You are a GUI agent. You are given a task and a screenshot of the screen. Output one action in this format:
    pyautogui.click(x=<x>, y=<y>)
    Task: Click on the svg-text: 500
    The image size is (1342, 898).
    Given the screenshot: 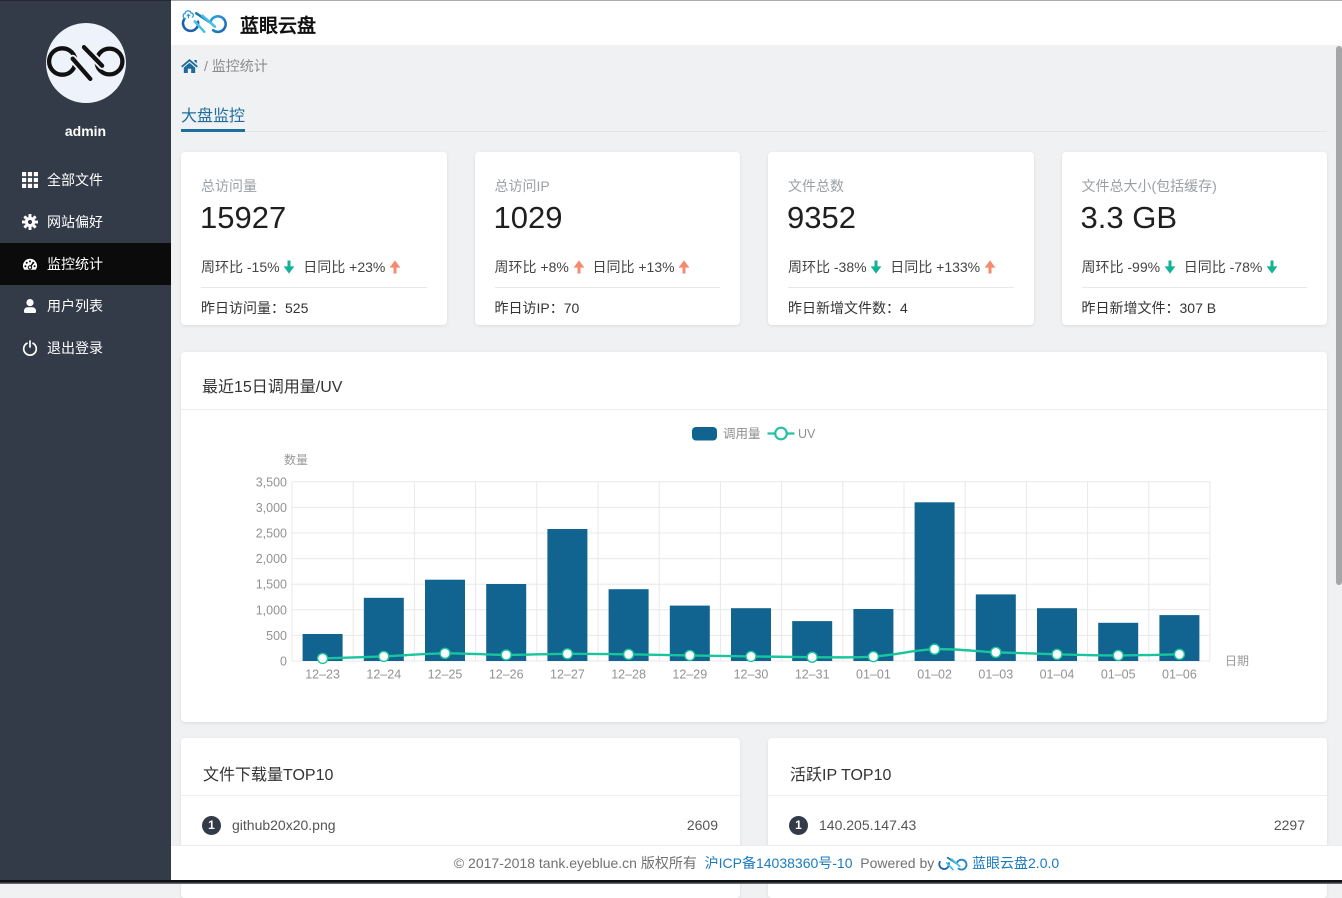 What is the action you would take?
    pyautogui.click(x=276, y=636)
    